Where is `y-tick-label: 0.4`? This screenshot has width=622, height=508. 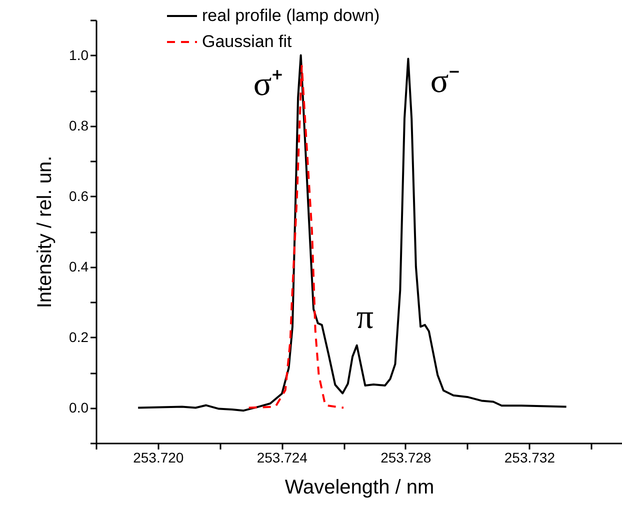
y-tick-label: 0.4 is located at coordinates (79, 266).